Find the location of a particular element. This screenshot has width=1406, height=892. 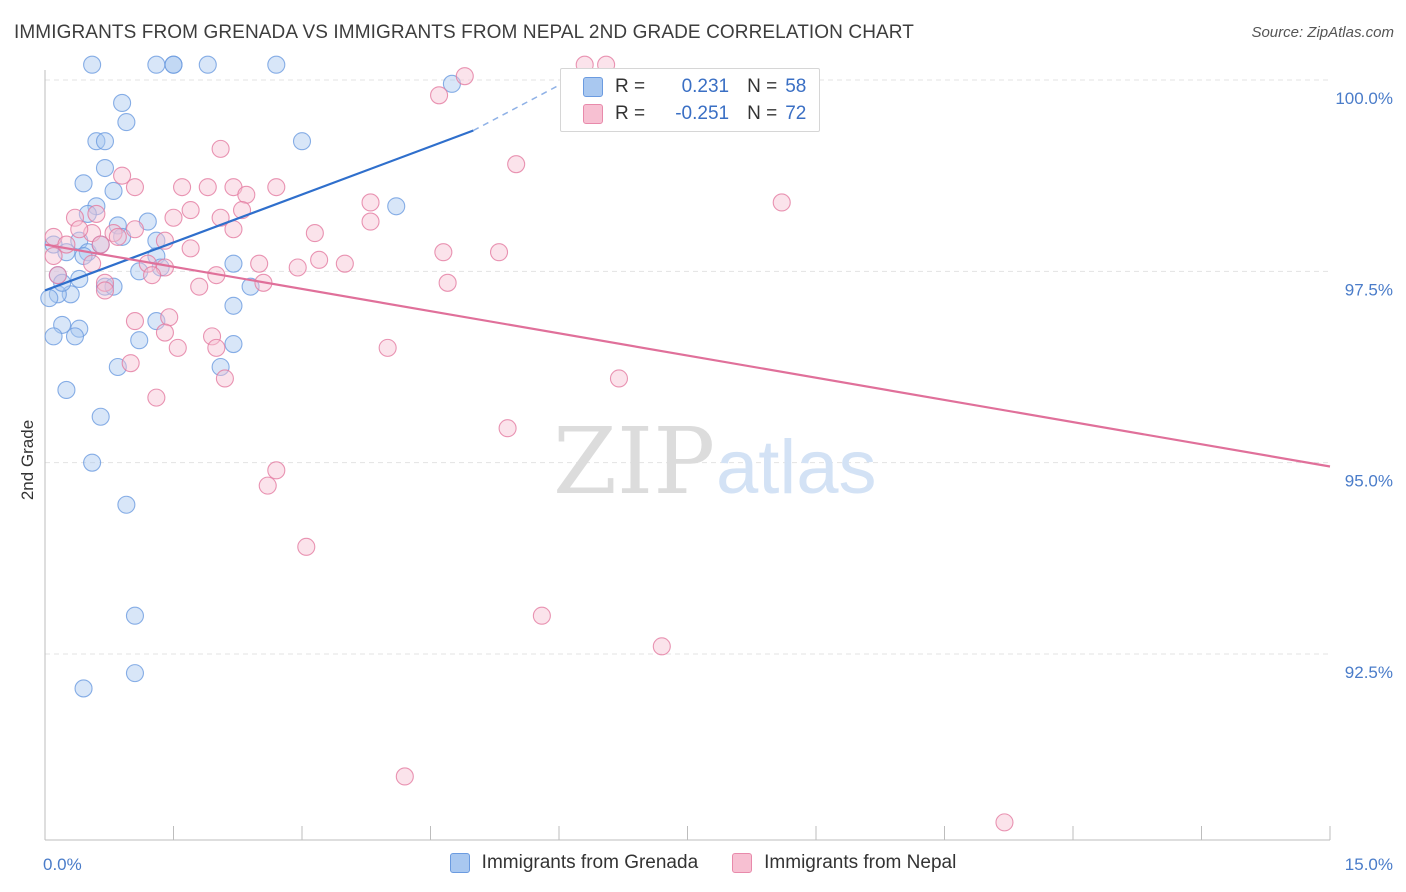

x-tick-label: 15.0% is located at coordinates (1369, 864).